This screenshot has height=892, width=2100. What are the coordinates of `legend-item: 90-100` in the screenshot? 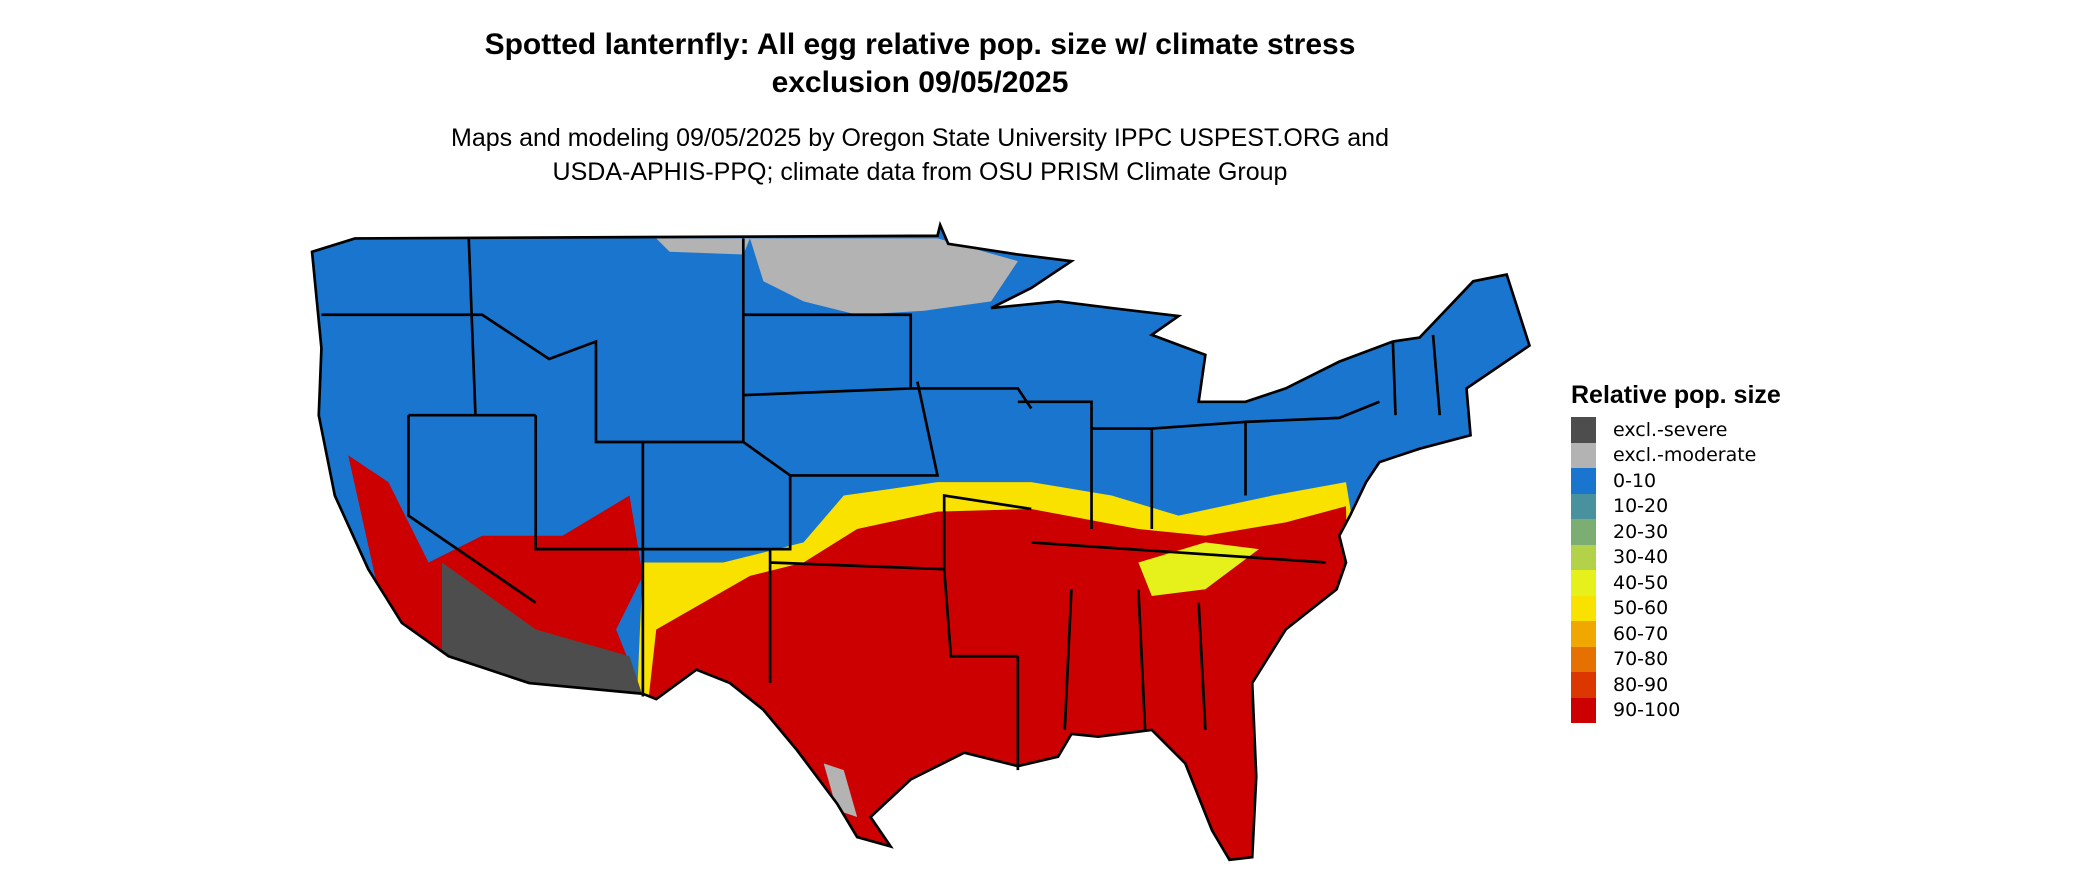 It's located at (1663, 710).